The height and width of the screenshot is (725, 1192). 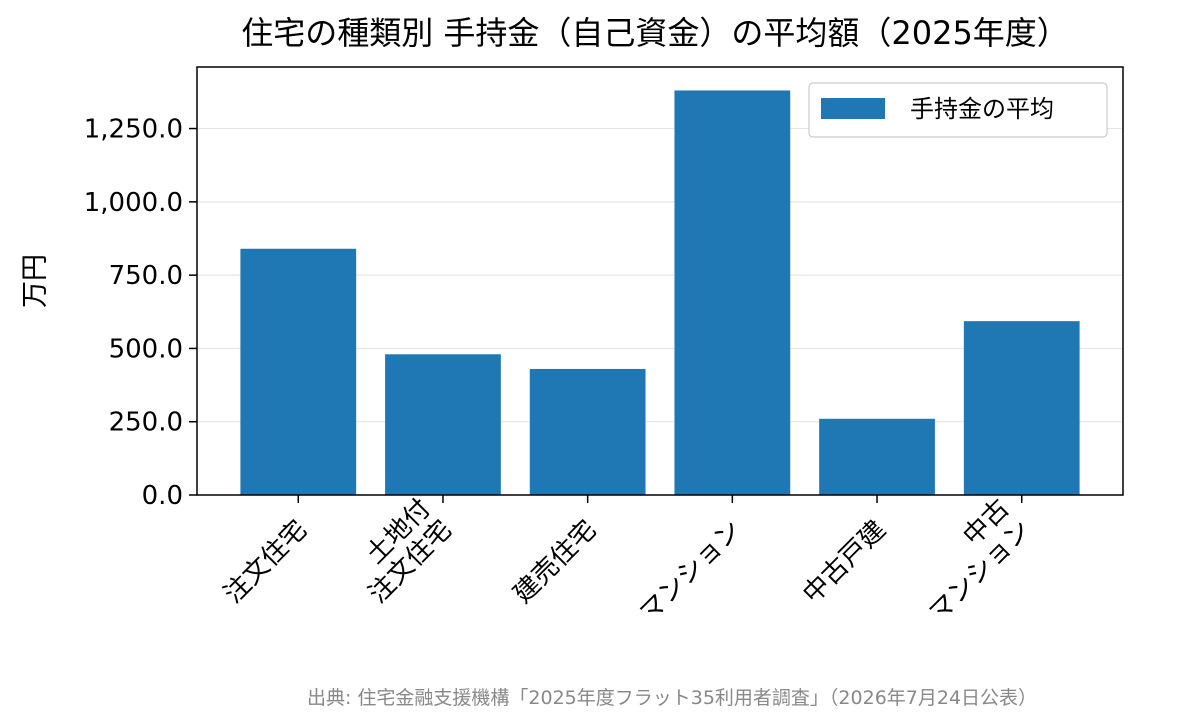 I want to click on legend-label: 手持金の平均, so click(x=982, y=109).